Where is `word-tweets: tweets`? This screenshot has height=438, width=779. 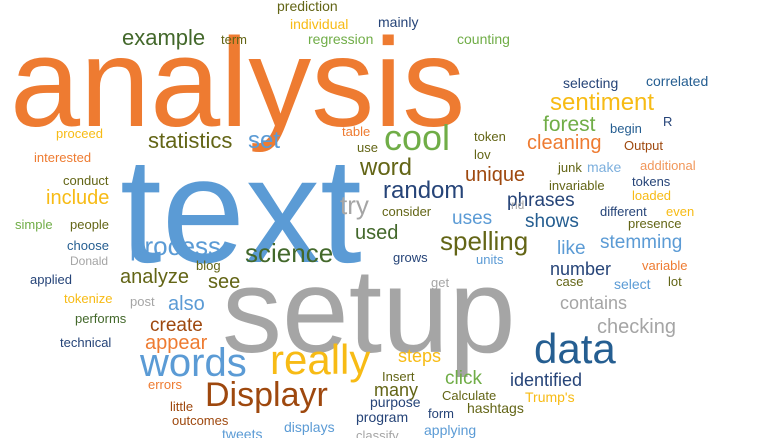 word-tweets: tweets is located at coordinates (242, 432).